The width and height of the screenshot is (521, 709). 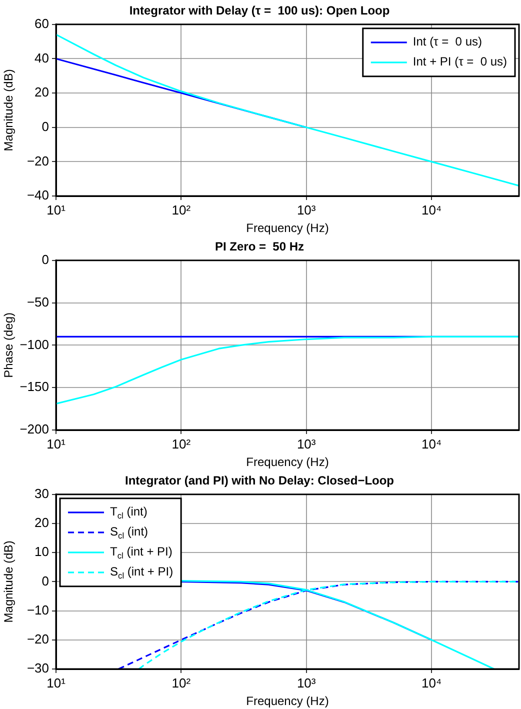 I want to click on chart-title: PI Zero = 50 Hz, so click(x=259, y=247).